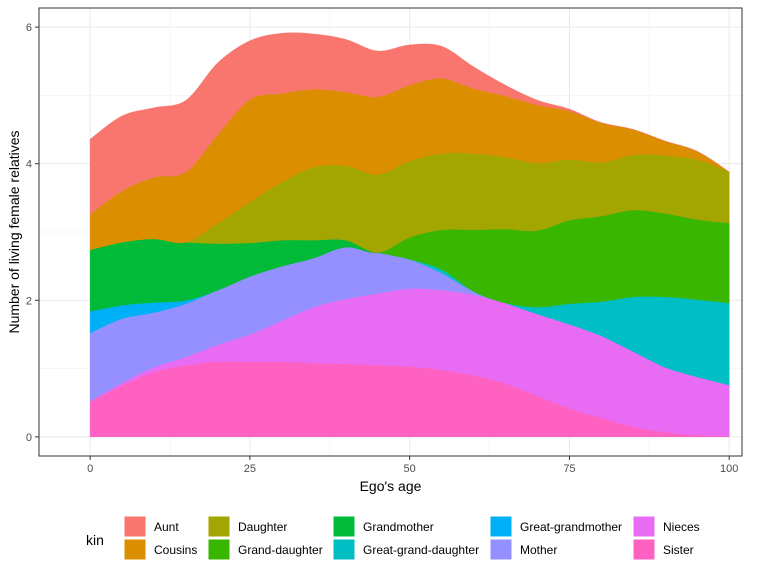 This screenshot has width=768, height=576. What do you see at coordinates (166, 527) in the screenshot?
I see `legend-label: Aunt` at bounding box center [166, 527].